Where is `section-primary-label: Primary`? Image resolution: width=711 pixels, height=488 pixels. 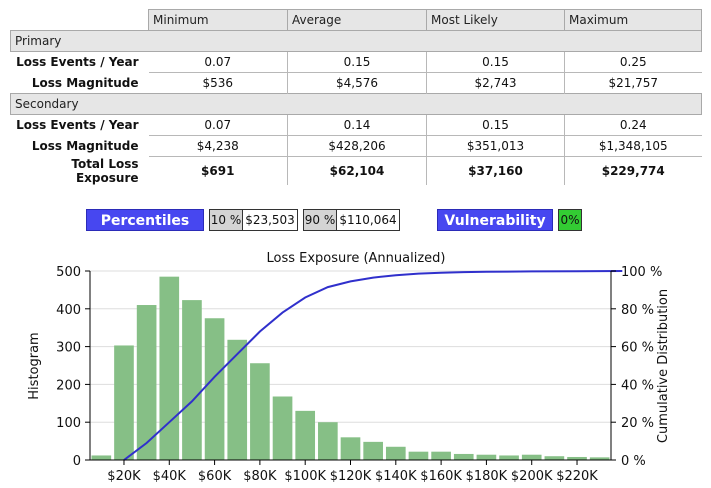
section-primary-label: Primary is located at coordinates (356, 41).